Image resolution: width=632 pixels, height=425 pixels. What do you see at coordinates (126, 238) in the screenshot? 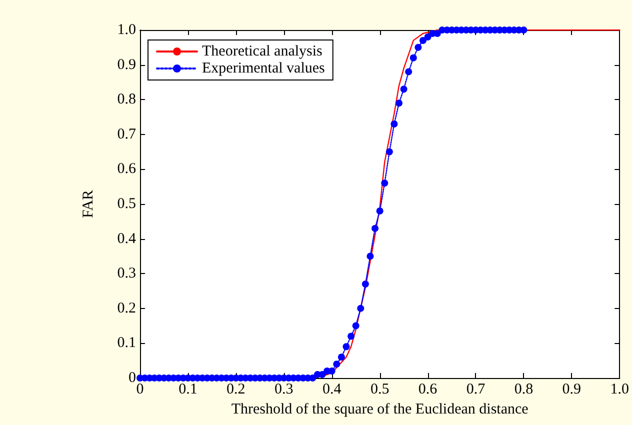
I see `y-tick-label: 0.4` at bounding box center [126, 238].